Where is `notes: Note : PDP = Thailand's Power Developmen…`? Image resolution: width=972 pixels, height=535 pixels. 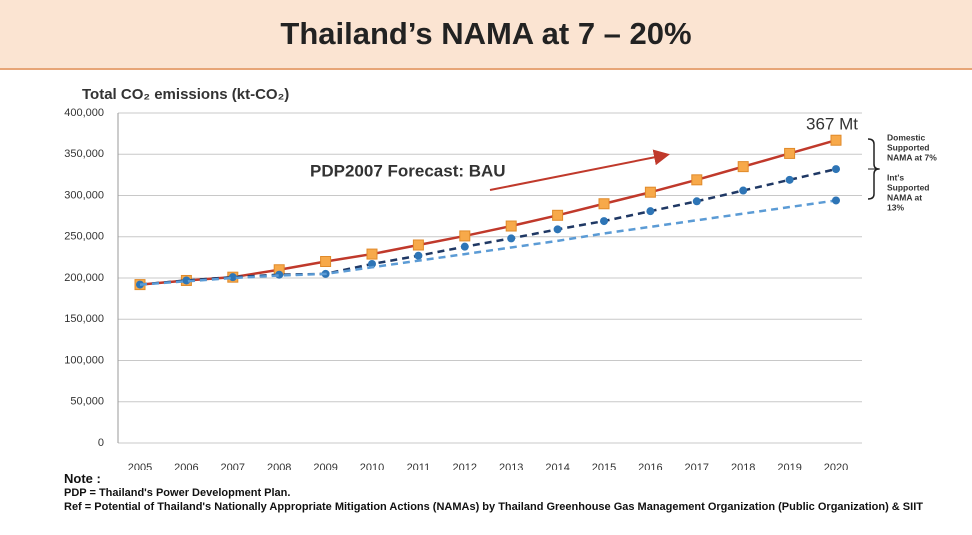
notes: Note : PDP = Thailand's Power Developmen… is located at coordinates (494, 493).